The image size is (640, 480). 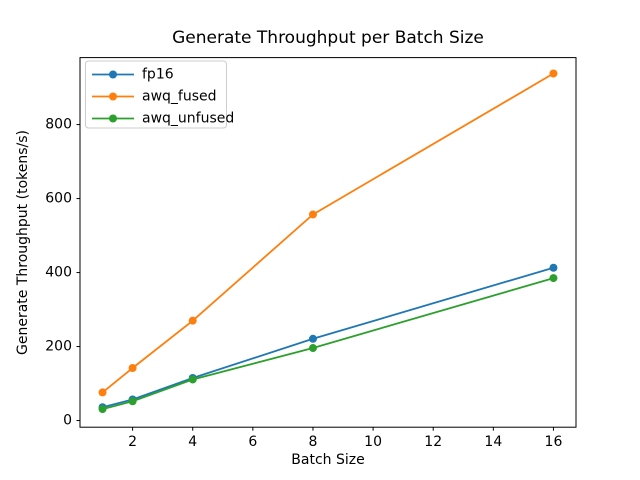 I want to click on x-axis-label: Batch Size, so click(x=327, y=460).